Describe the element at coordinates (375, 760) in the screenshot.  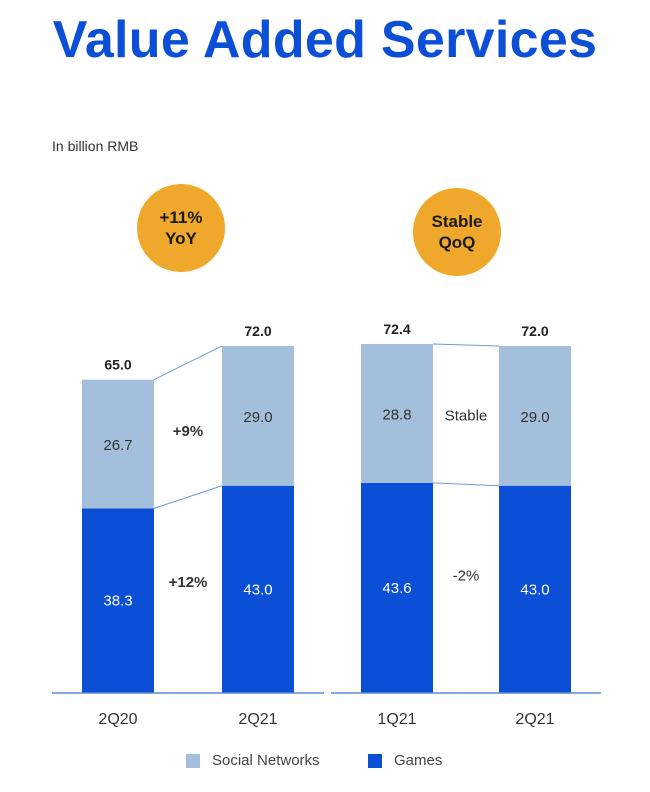
I see `legend-swatch-games` at that location.